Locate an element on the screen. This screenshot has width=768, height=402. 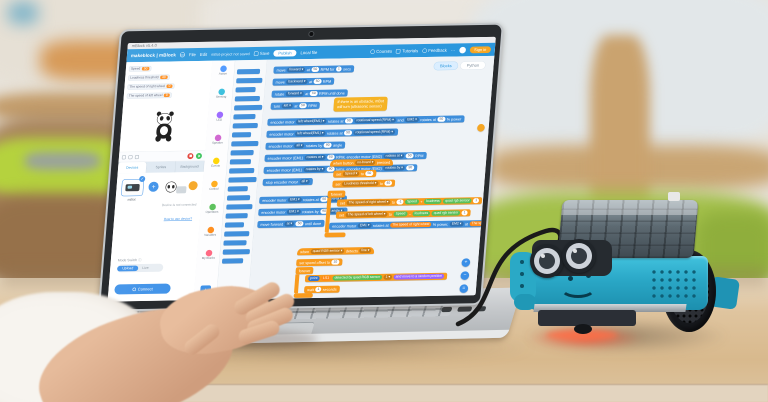
code-block is located at coordinates (303, 295).